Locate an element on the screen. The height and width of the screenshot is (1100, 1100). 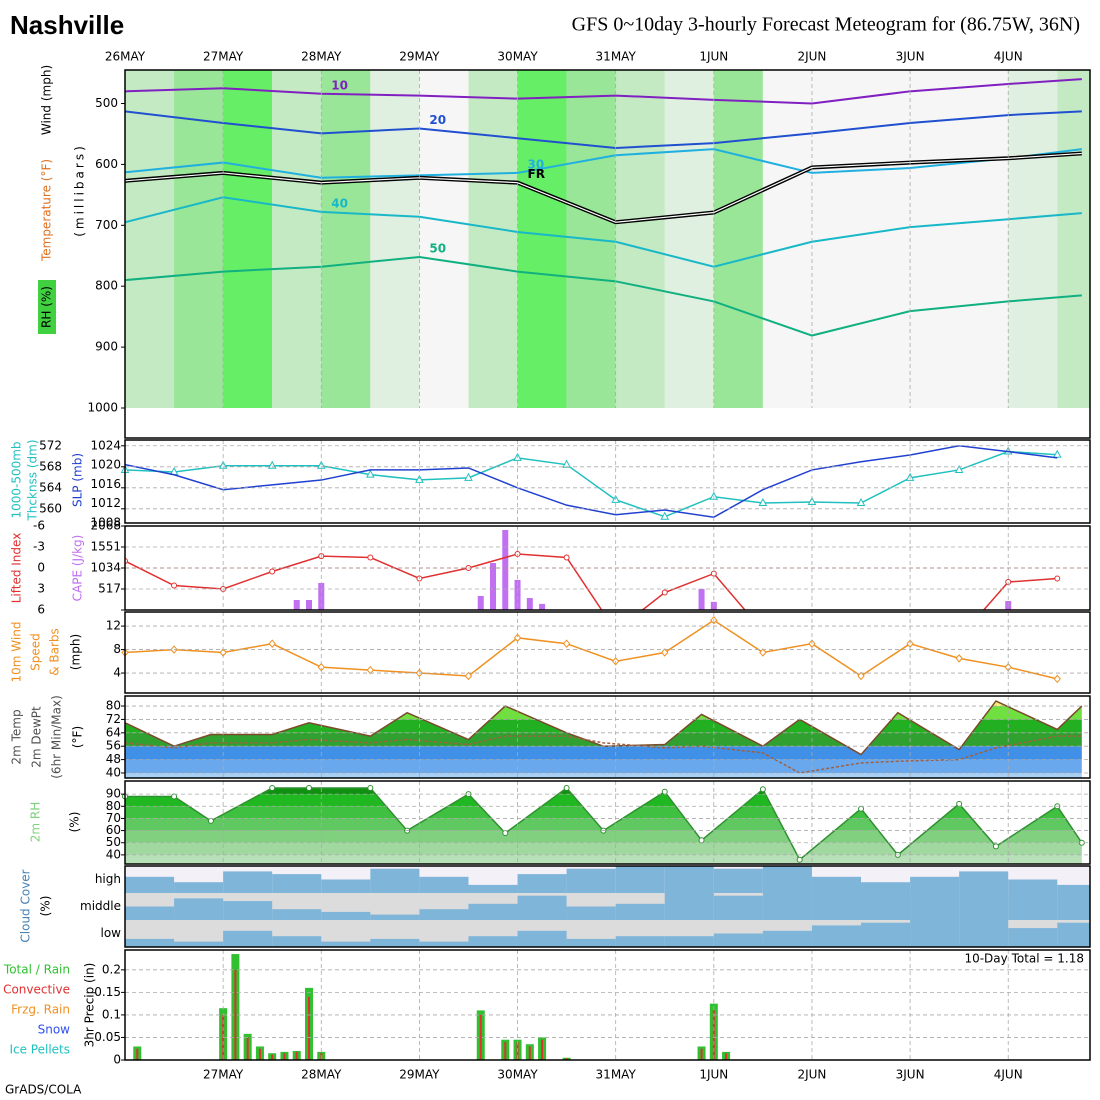
axis-label: (%) is located at coordinates (46, 906).